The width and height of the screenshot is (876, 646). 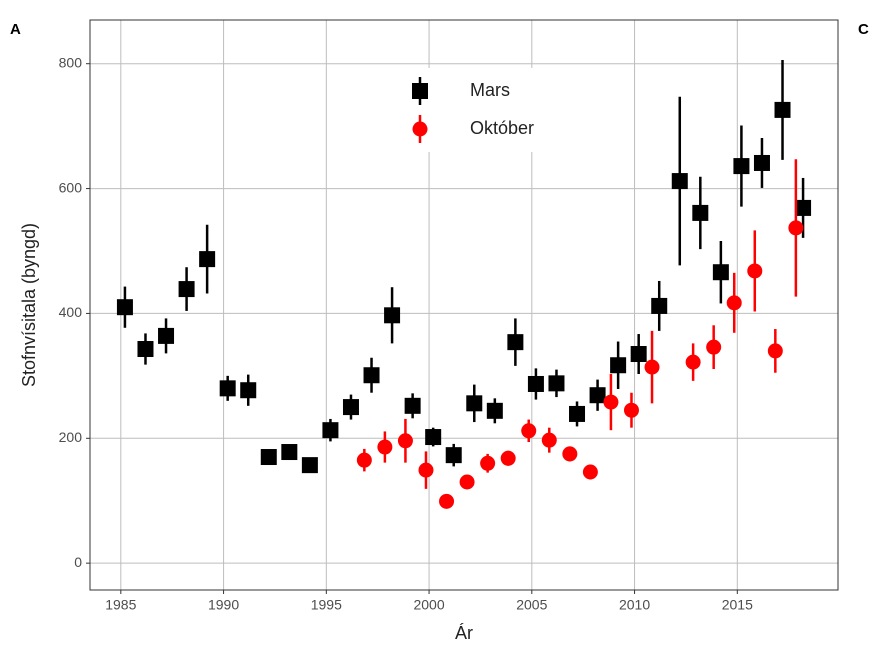 What do you see at coordinates (502, 128) in the screenshot?
I see `legend-label: Október` at bounding box center [502, 128].